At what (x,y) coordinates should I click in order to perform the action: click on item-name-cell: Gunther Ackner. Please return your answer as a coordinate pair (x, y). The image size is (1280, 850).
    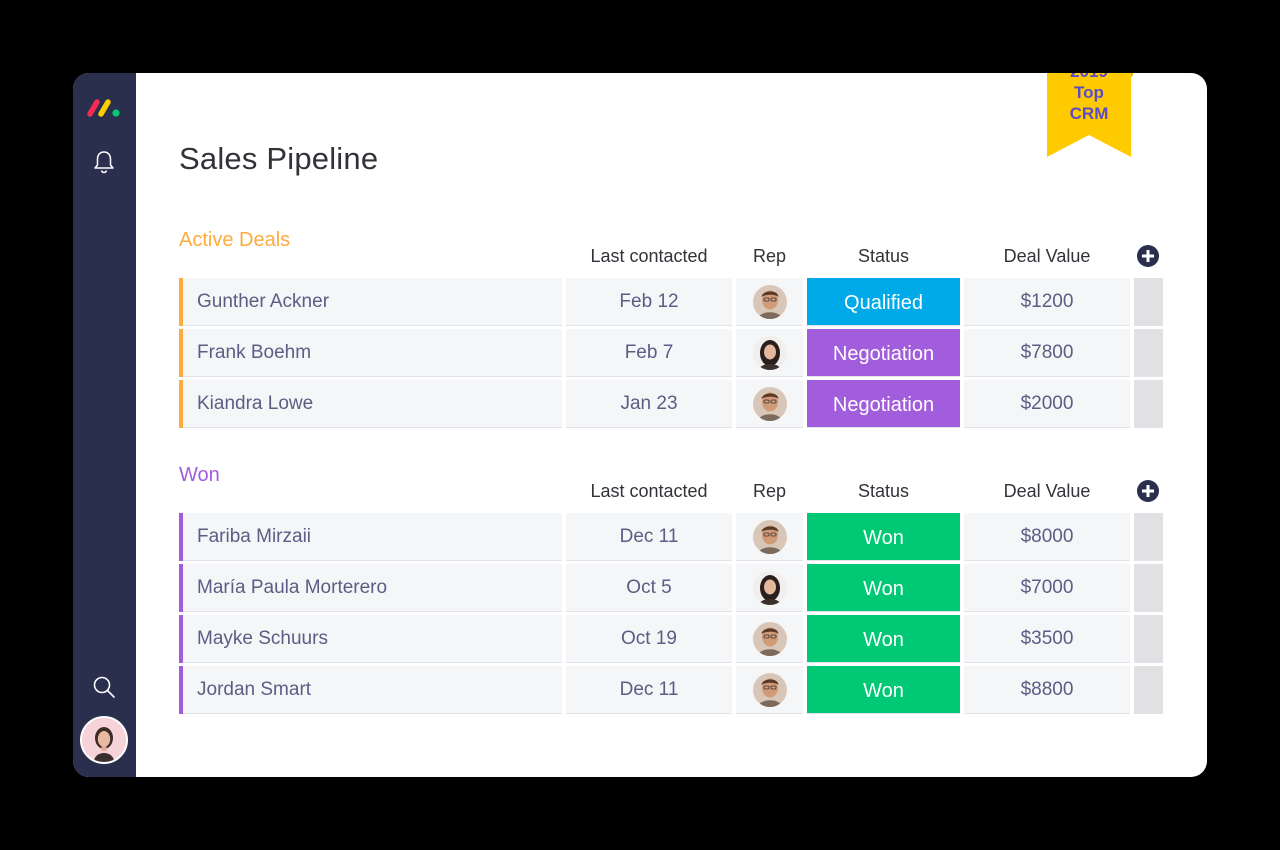
    Looking at the image, I should click on (370, 302).